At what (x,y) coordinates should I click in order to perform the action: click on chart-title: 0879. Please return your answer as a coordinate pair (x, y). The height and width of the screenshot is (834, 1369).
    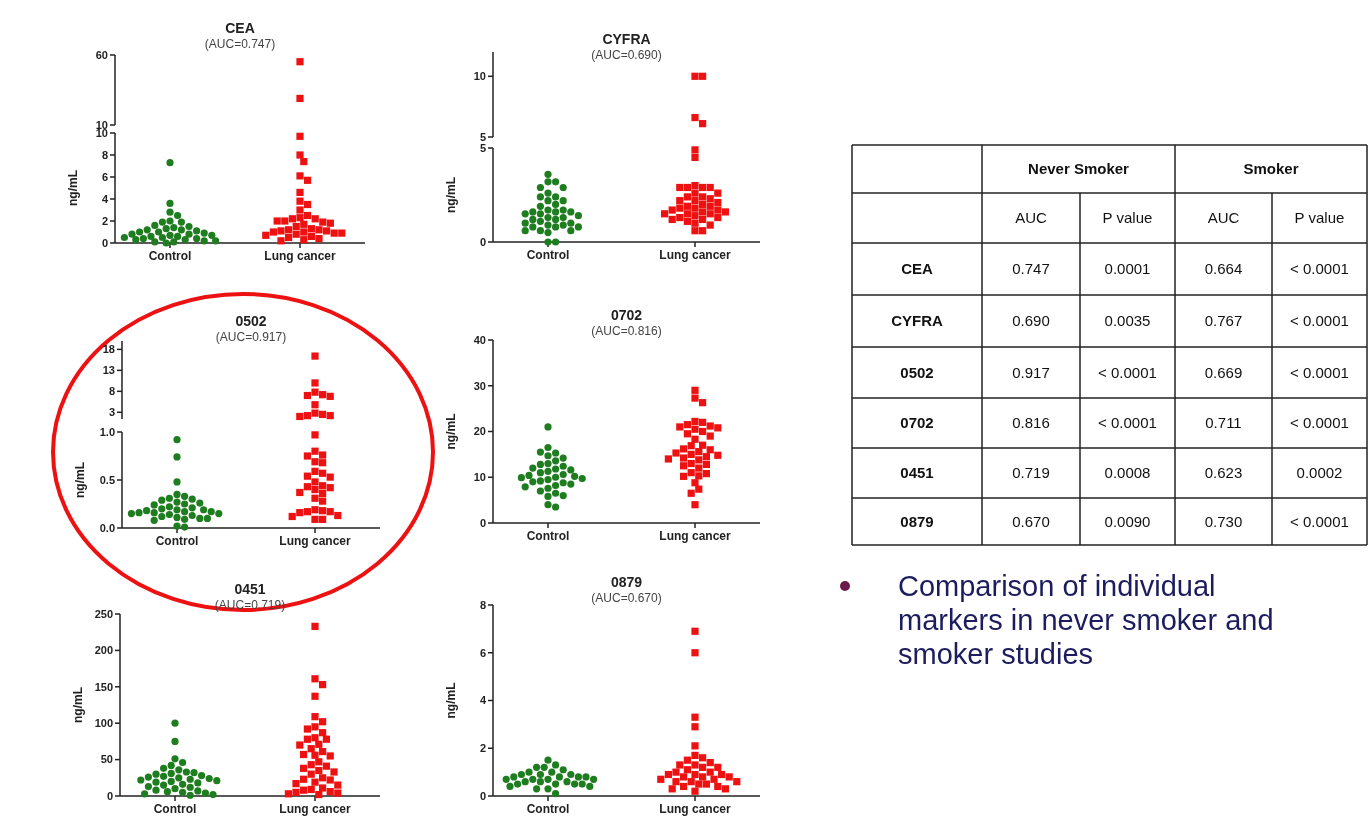
    Looking at the image, I should click on (626, 582).